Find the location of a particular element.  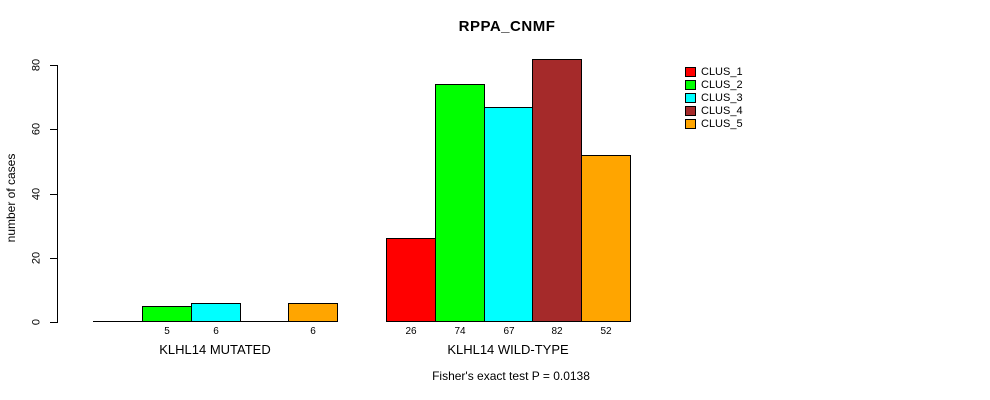

bar-value-label: 26 is located at coordinates (411, 331).